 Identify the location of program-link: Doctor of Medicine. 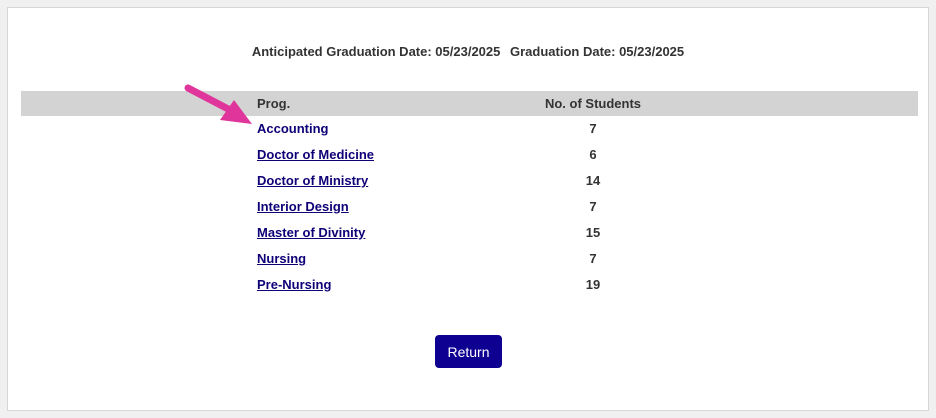
(316, 154).